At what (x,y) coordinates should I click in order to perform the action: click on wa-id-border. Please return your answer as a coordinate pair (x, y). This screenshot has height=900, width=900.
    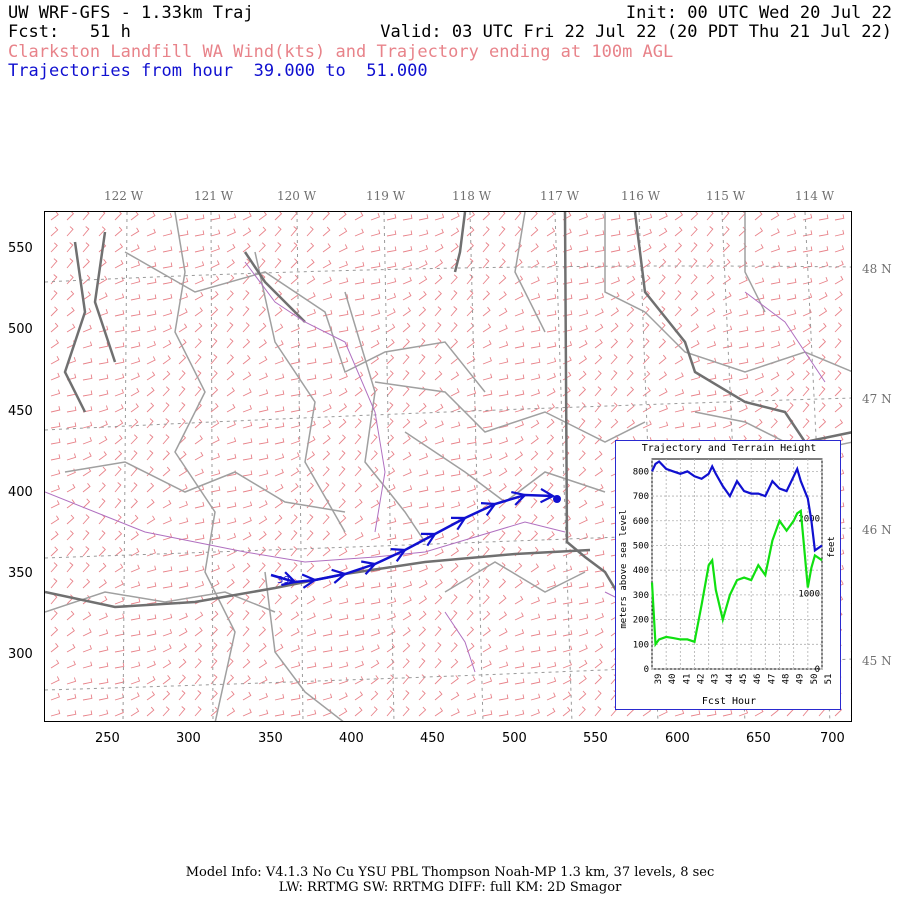
    Looking at the image, I should click on (591, 402).